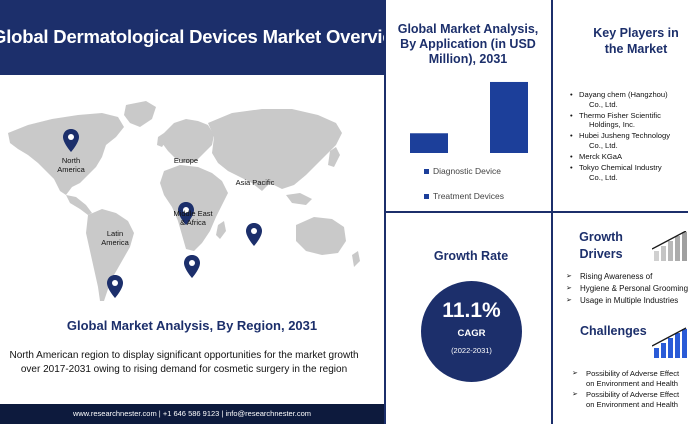 This screenshot has width=688, height=424. I want to click on challenges-bars-icon, so click(669, 342).